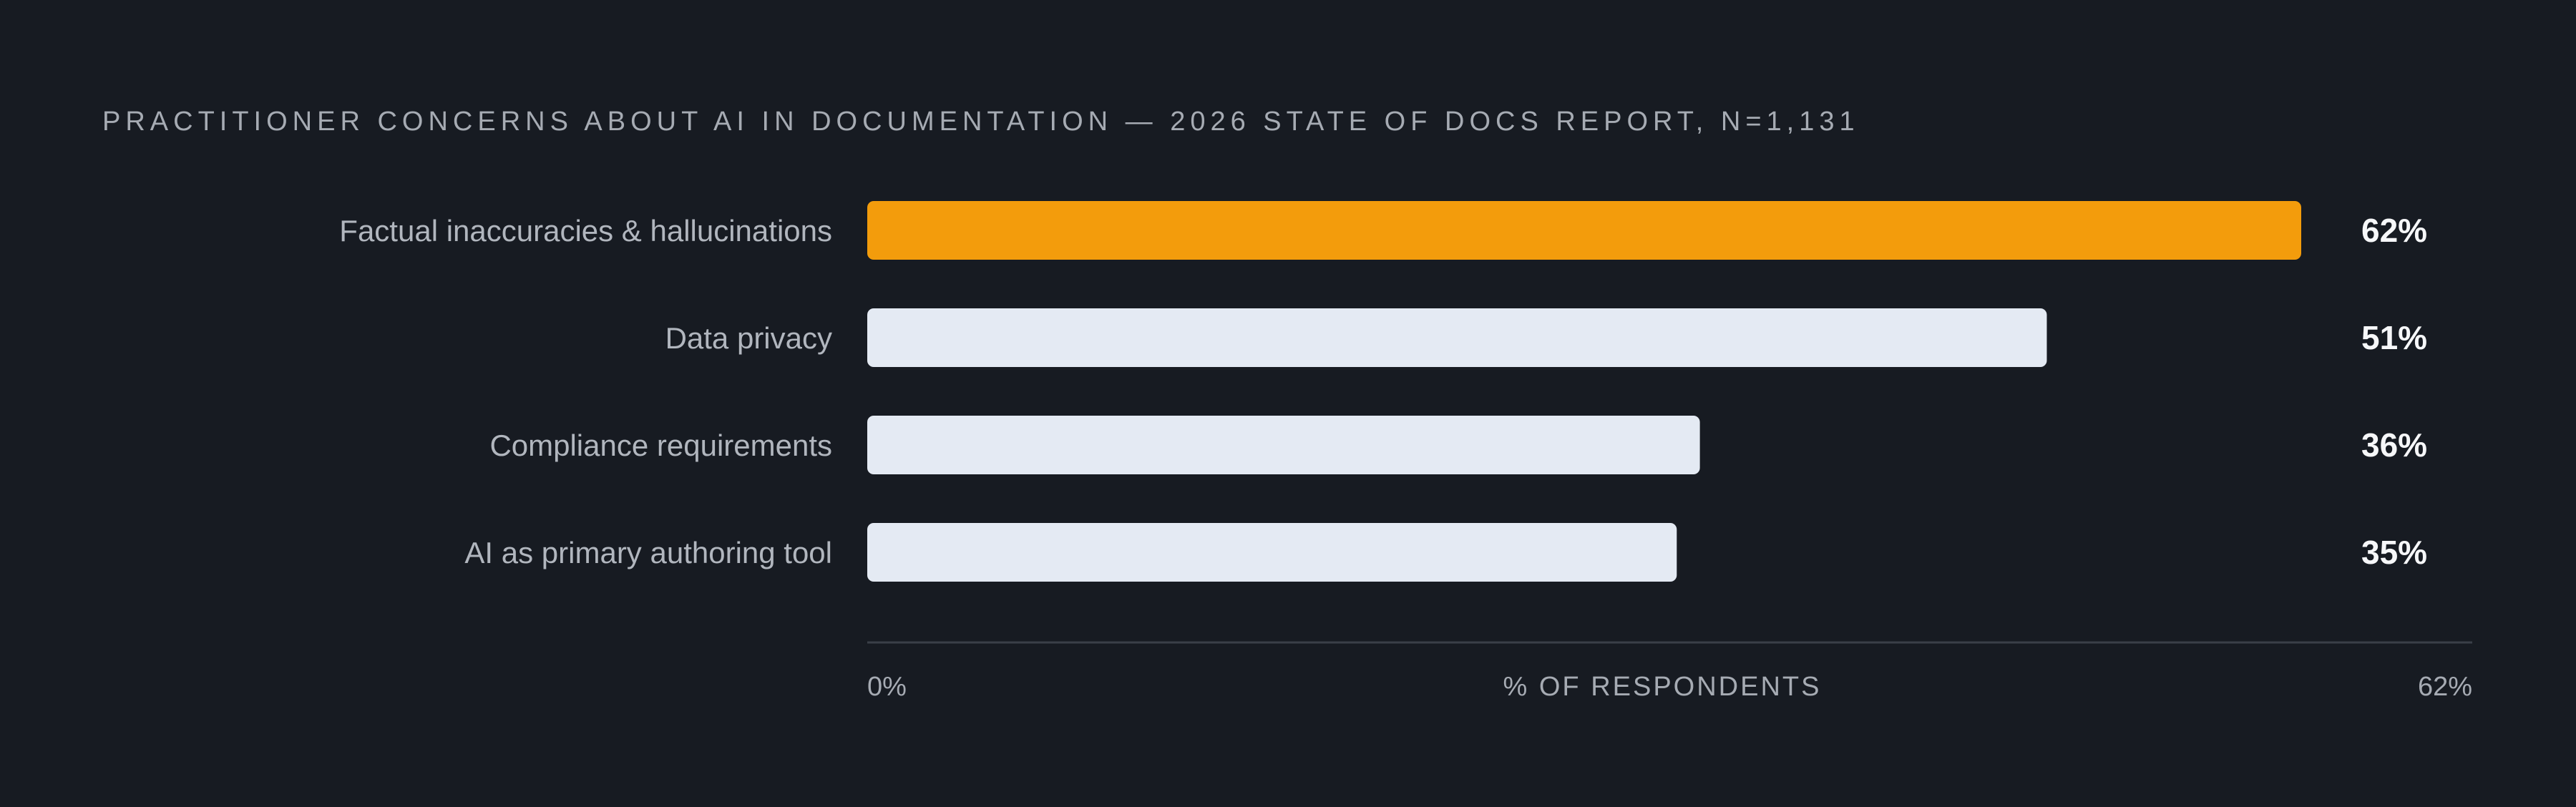 The width and height of the screenshot is (2576, 807). Describe the element at coordinates (2394, 231) in the screenshot. I see `value-label: 62%` at that location.